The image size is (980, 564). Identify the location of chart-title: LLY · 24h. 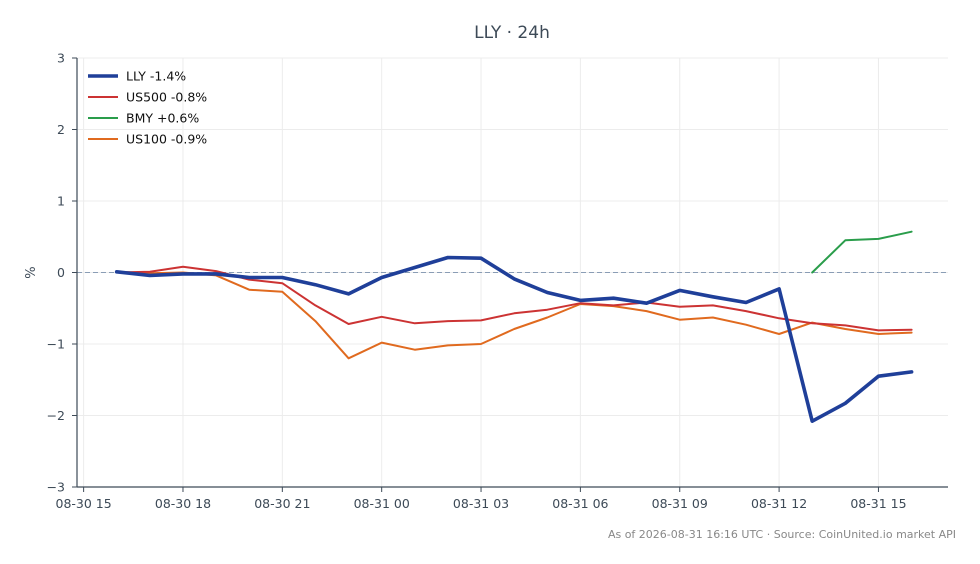
(512, 33).